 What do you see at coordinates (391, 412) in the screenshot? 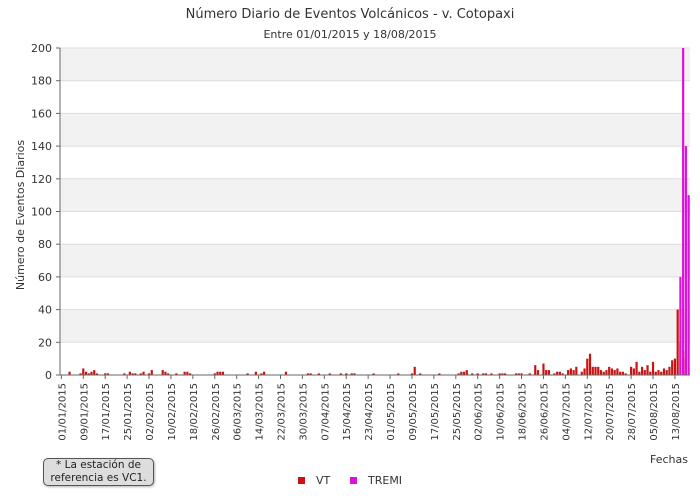
I see `x-tick-label: 01/05/2015` at bounding box center [391, 412].